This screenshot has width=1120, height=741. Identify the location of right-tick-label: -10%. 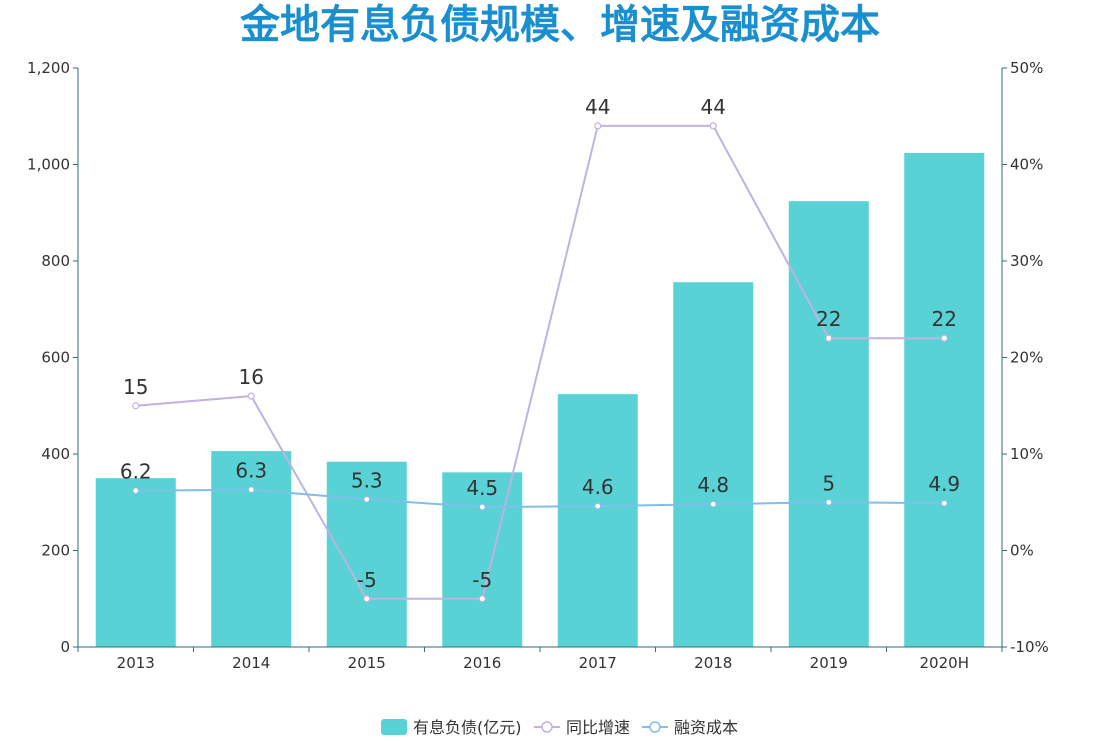
(1029, 647).